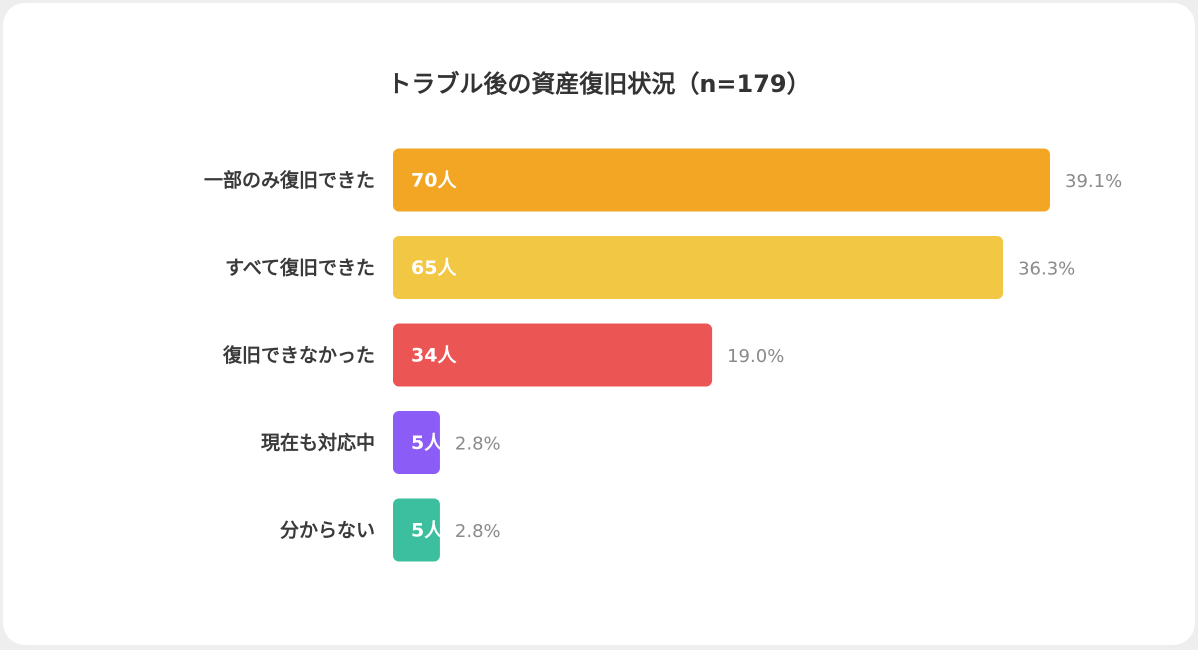 The width and height of the screenshot is (1198, 650). What do you see at coordinates (598, 84) in the screenshot?
I see `chart-title: トラブル後の資産復旧状況（n=179）` at bounding box center [598, 84].